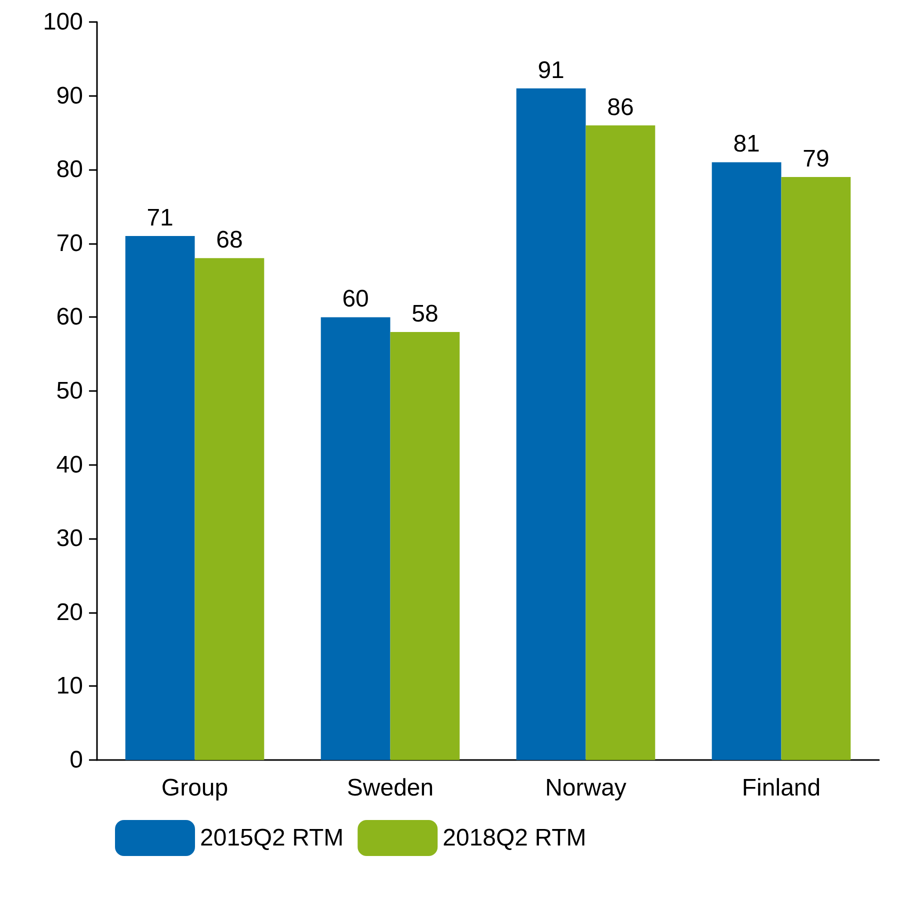 This screenshot has height=906, width=899. I want to click on y-tick-label: 0, so click(76, 760).